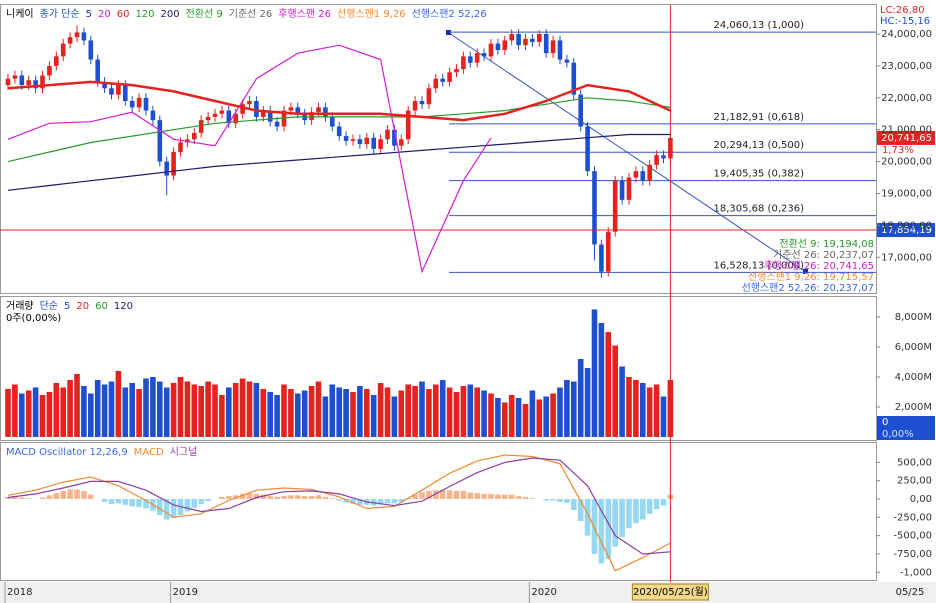 This screenshot has width=936, height=603. Describe the element at coordinates (826, 244) in the screenshot. I see `indicator-readout: 전환선 9: 19,194,08` at that location.